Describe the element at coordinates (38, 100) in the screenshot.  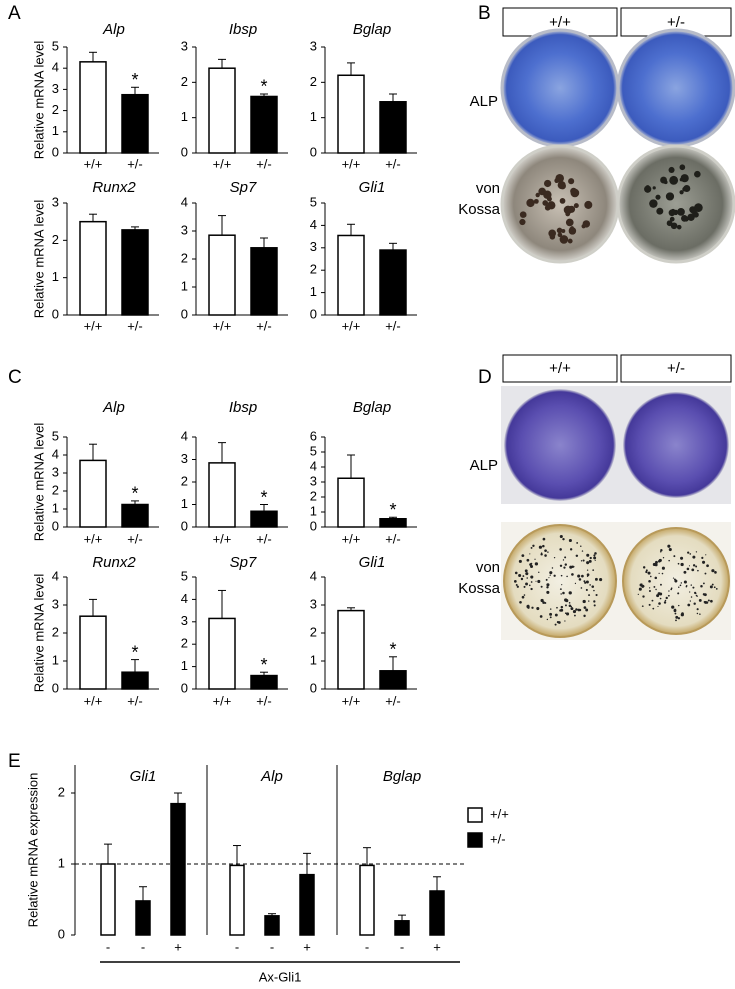
I see `y-axis-label: Relative mRNA level` at that location.